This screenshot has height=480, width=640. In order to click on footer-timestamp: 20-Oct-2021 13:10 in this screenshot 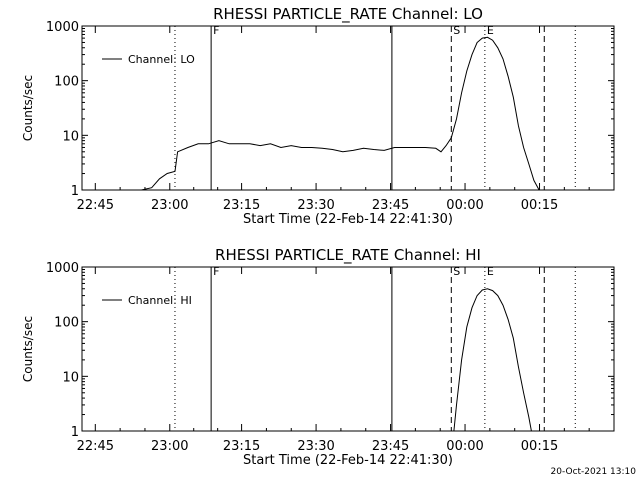, I will do `click(594, 472)`.